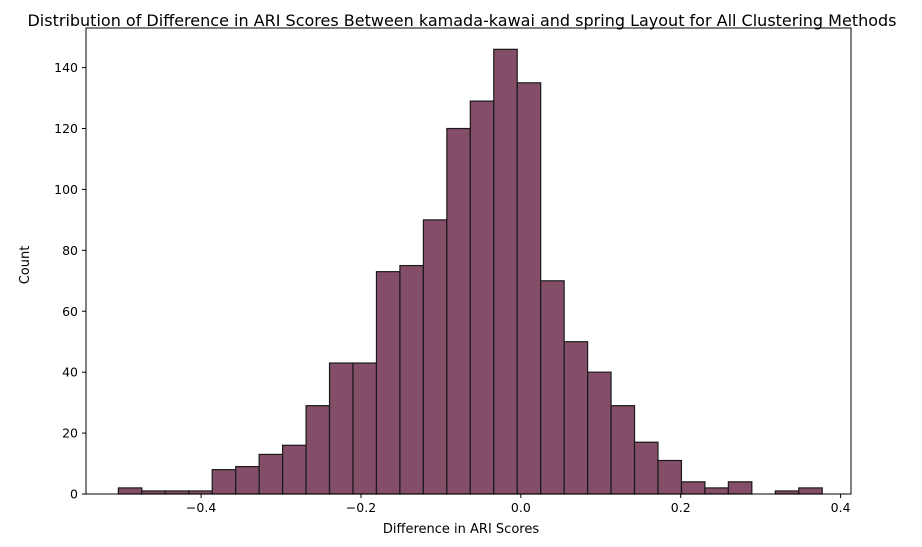 The image size is (922, 547). Describe the element at coordinates (681, 507) in the screenshot. I see `x-tick-label: 0.2` at that location.